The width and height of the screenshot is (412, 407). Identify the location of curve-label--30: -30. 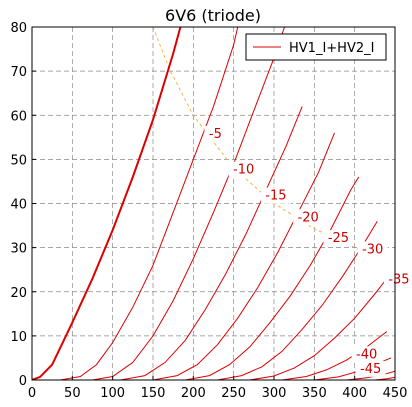
(372, 249).